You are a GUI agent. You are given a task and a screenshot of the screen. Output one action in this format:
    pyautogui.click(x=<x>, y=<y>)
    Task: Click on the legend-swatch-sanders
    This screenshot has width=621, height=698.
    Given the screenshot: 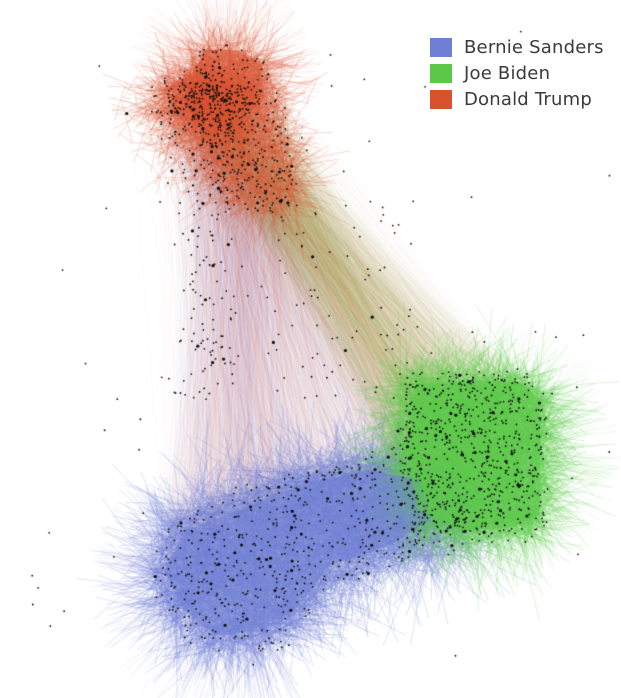 What is the action you would take?
    pyautogui.click(x=441, y=47)
    